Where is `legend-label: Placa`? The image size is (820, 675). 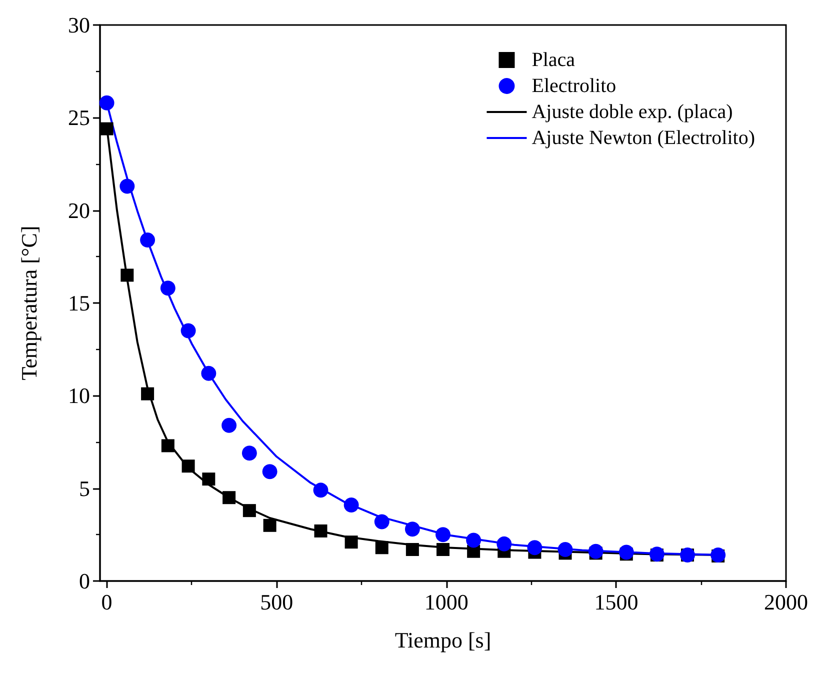 legend-label: Placa is located at coordinates (554, 60).